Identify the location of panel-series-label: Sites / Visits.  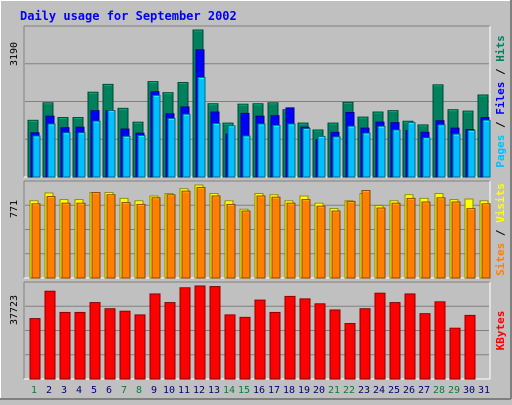
(500, 229).